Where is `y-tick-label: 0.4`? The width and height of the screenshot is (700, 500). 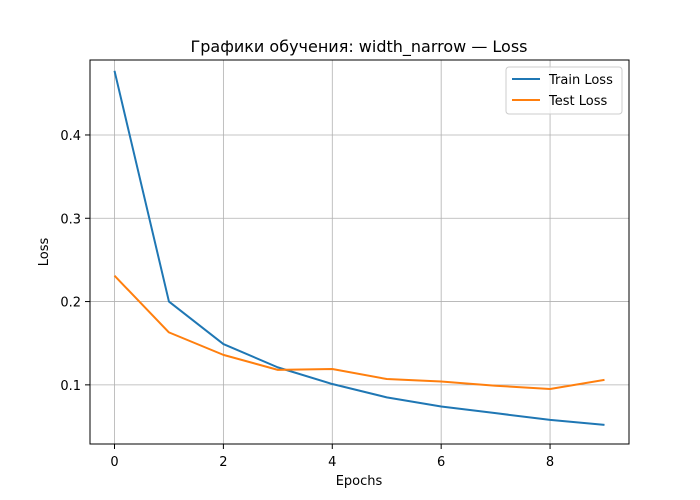 y-tick-label: 0.4 is located at coordinates (70, 136).